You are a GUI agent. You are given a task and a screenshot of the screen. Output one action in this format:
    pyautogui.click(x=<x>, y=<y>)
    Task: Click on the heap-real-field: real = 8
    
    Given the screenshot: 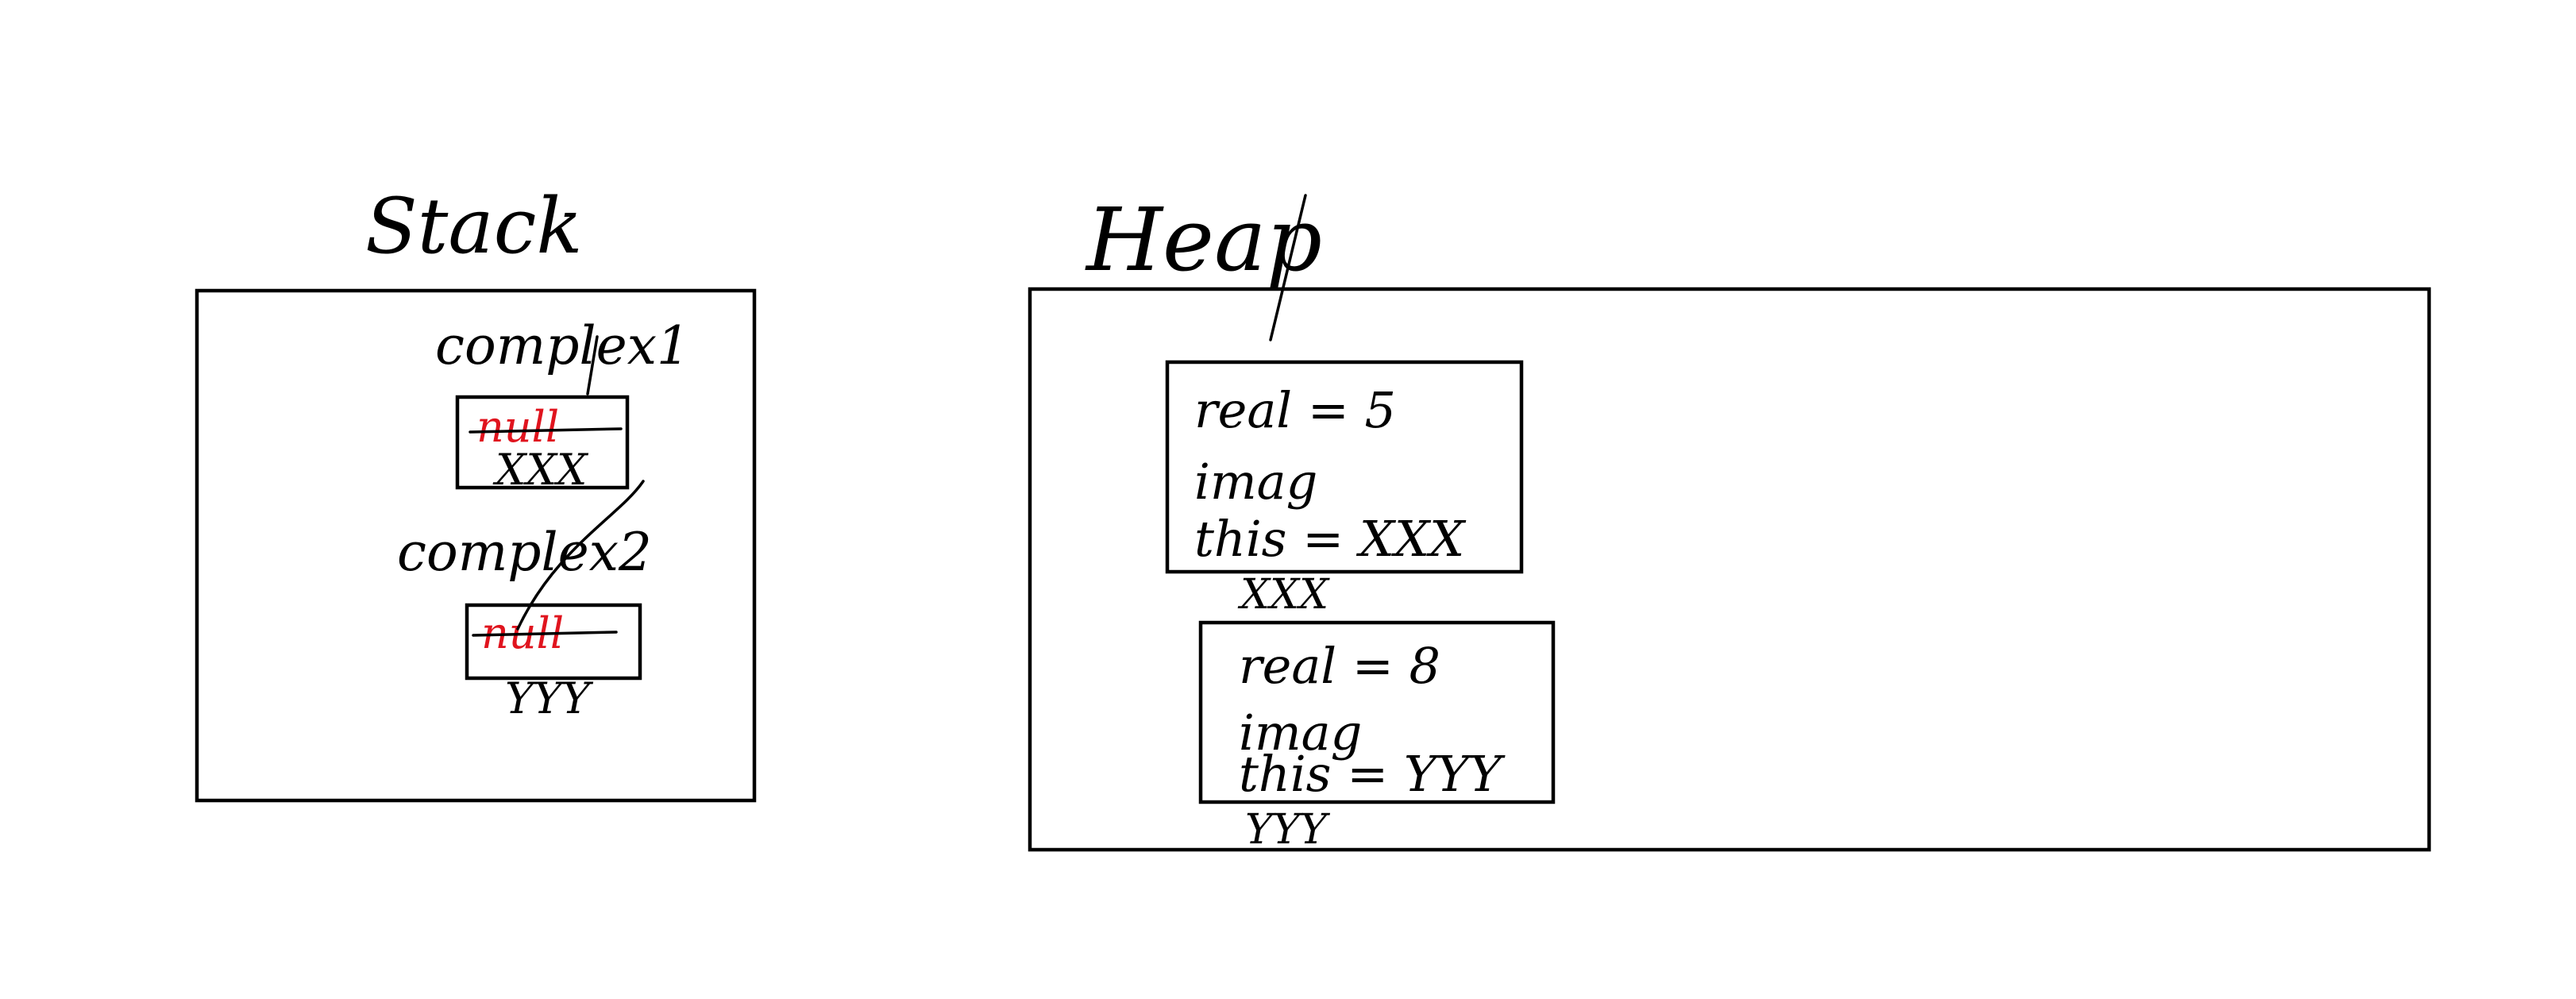 What is the action you would take?
    pyautogui.click(x=1339, y=666)
    